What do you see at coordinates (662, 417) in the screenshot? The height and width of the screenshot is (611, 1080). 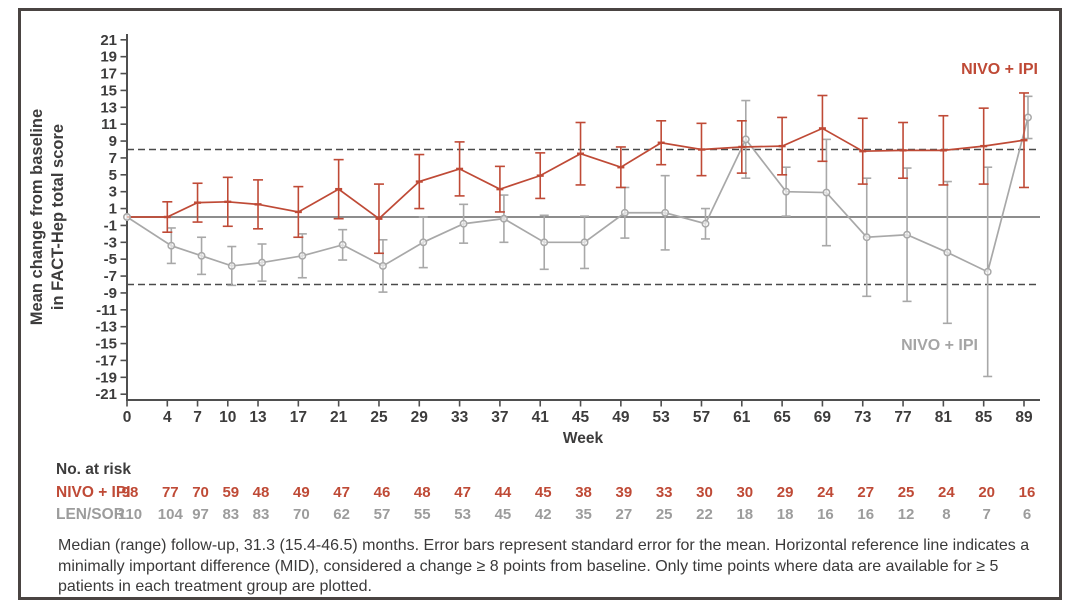 I see `x-tick-label: 53` at bounding box center [662, 417].